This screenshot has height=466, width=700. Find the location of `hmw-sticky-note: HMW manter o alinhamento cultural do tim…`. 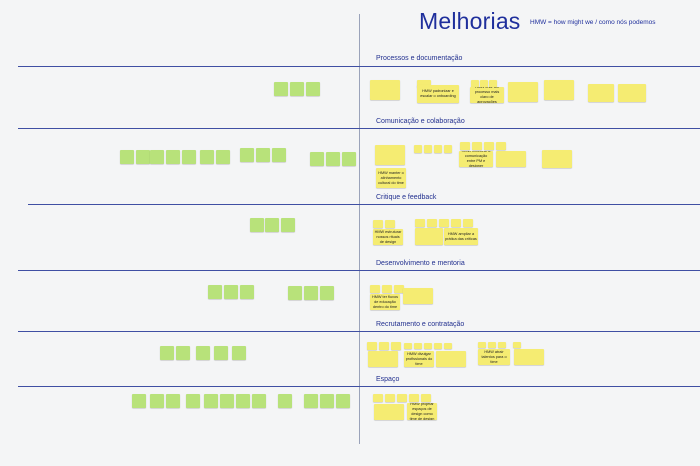

hmw-sticky-note: HMW manter o alinhamento cultural do tim… is located at coordinates (391, 178).